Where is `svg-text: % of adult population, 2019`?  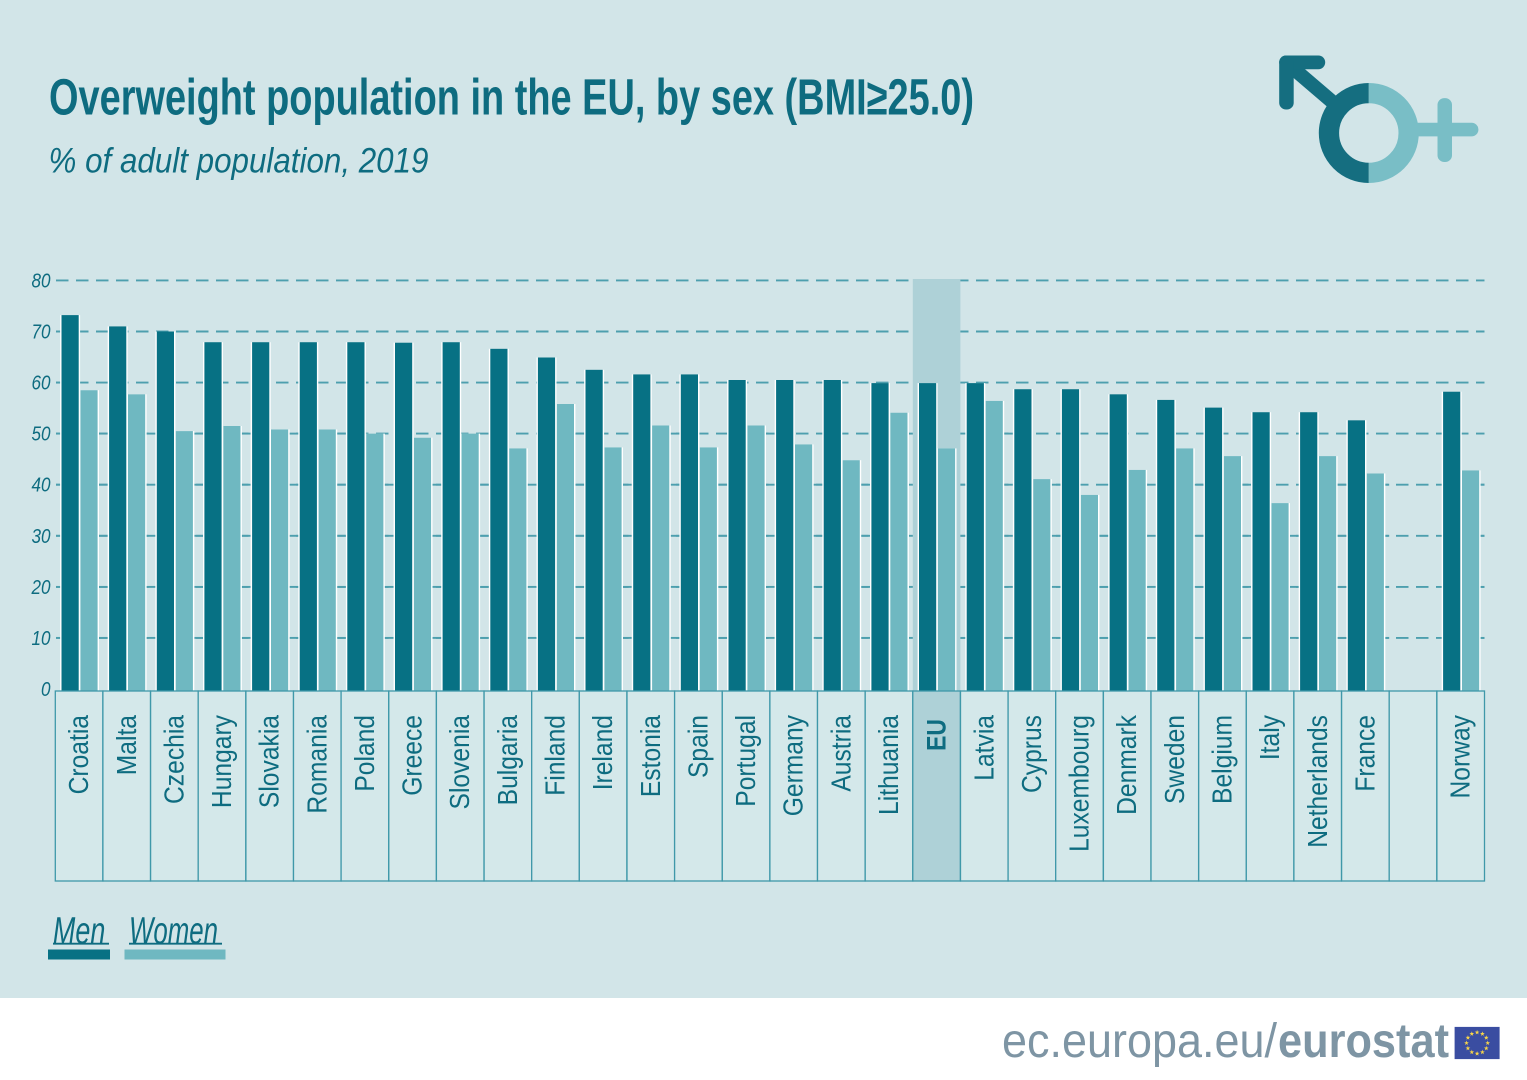
svg-text: % of adult population, 2019 is located at coordinates (239, 161).